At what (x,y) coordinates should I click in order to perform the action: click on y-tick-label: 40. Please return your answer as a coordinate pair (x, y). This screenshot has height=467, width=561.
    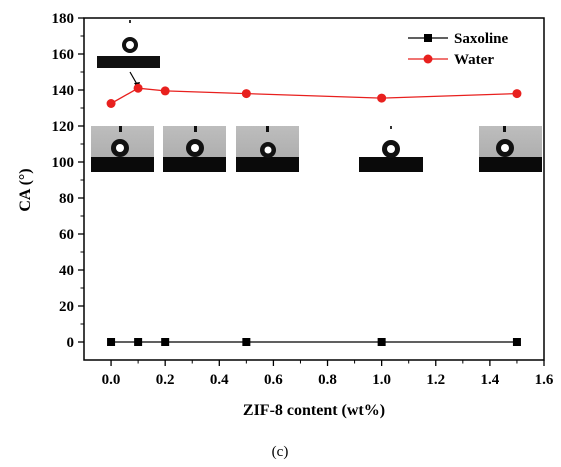
    Looking at the image, I should click on (66, 271).